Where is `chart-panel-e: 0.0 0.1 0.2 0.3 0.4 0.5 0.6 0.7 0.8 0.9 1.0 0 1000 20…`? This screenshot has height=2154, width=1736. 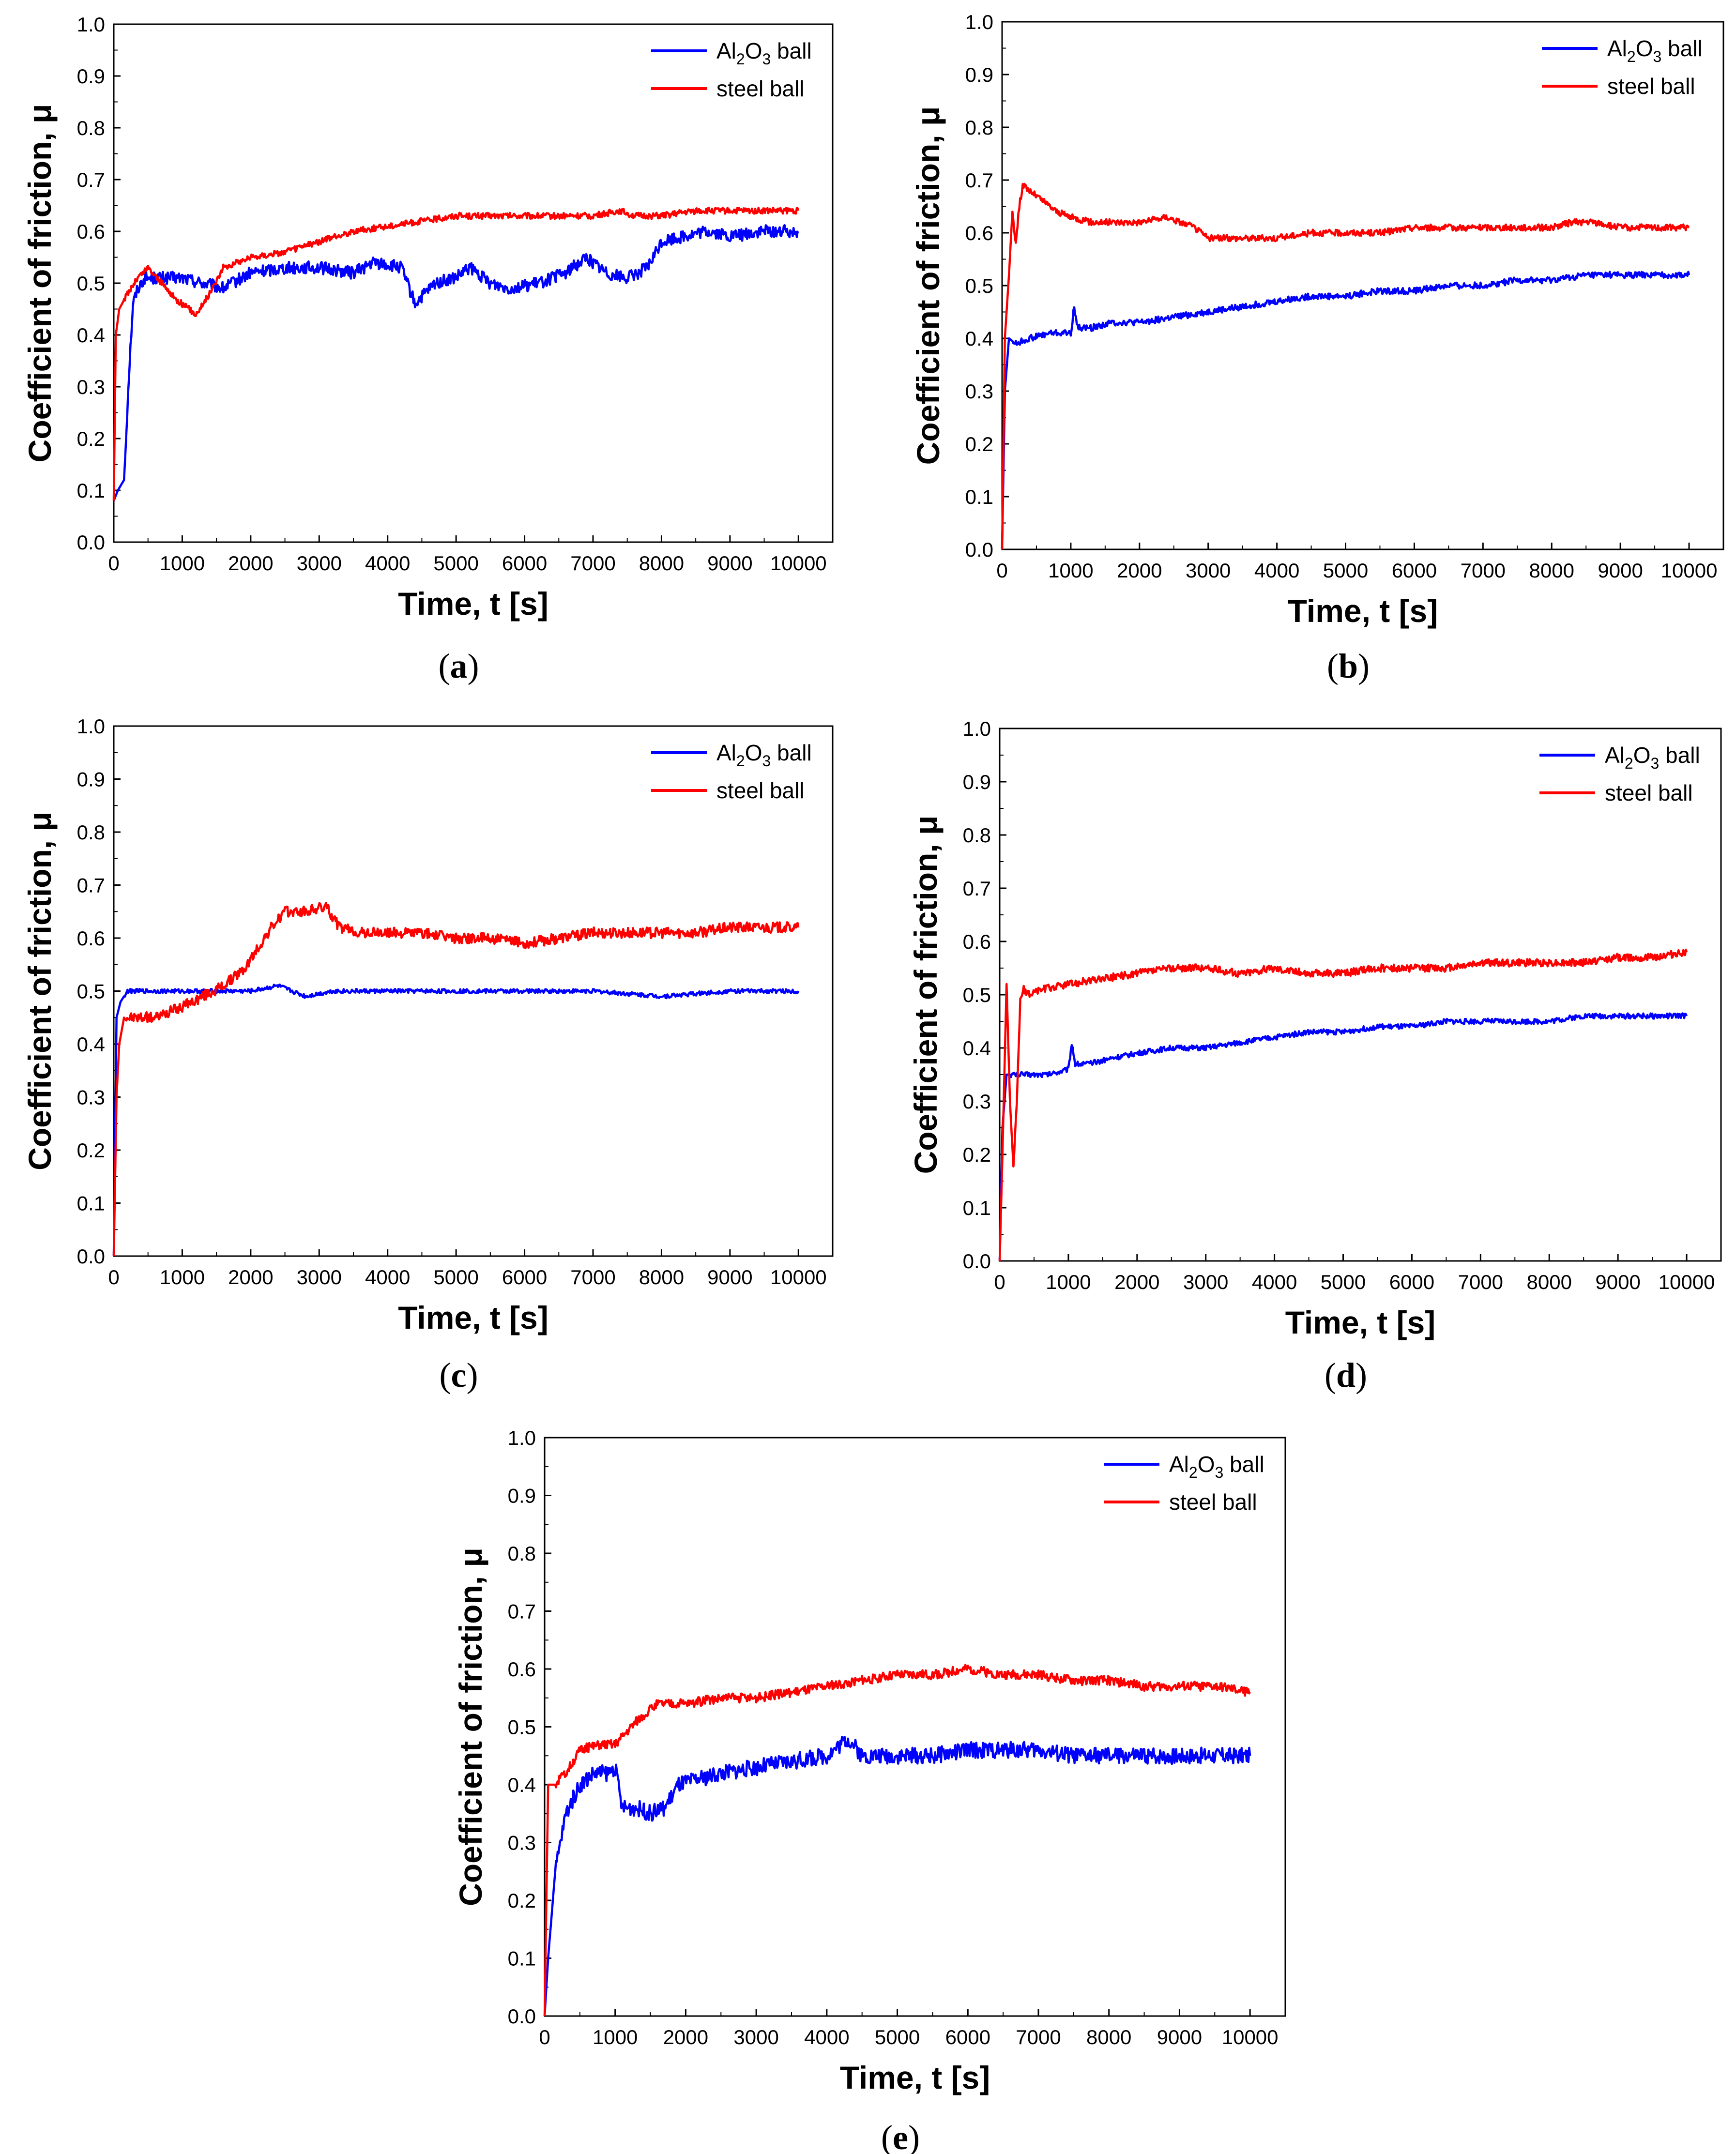 chart-panel-e: 0.0 0.1 0.2 0.3 0.4 0.5 0.6 0.7 0.8 0.9 1.0 0 1000 20… is located at coordinates (869, 1760).